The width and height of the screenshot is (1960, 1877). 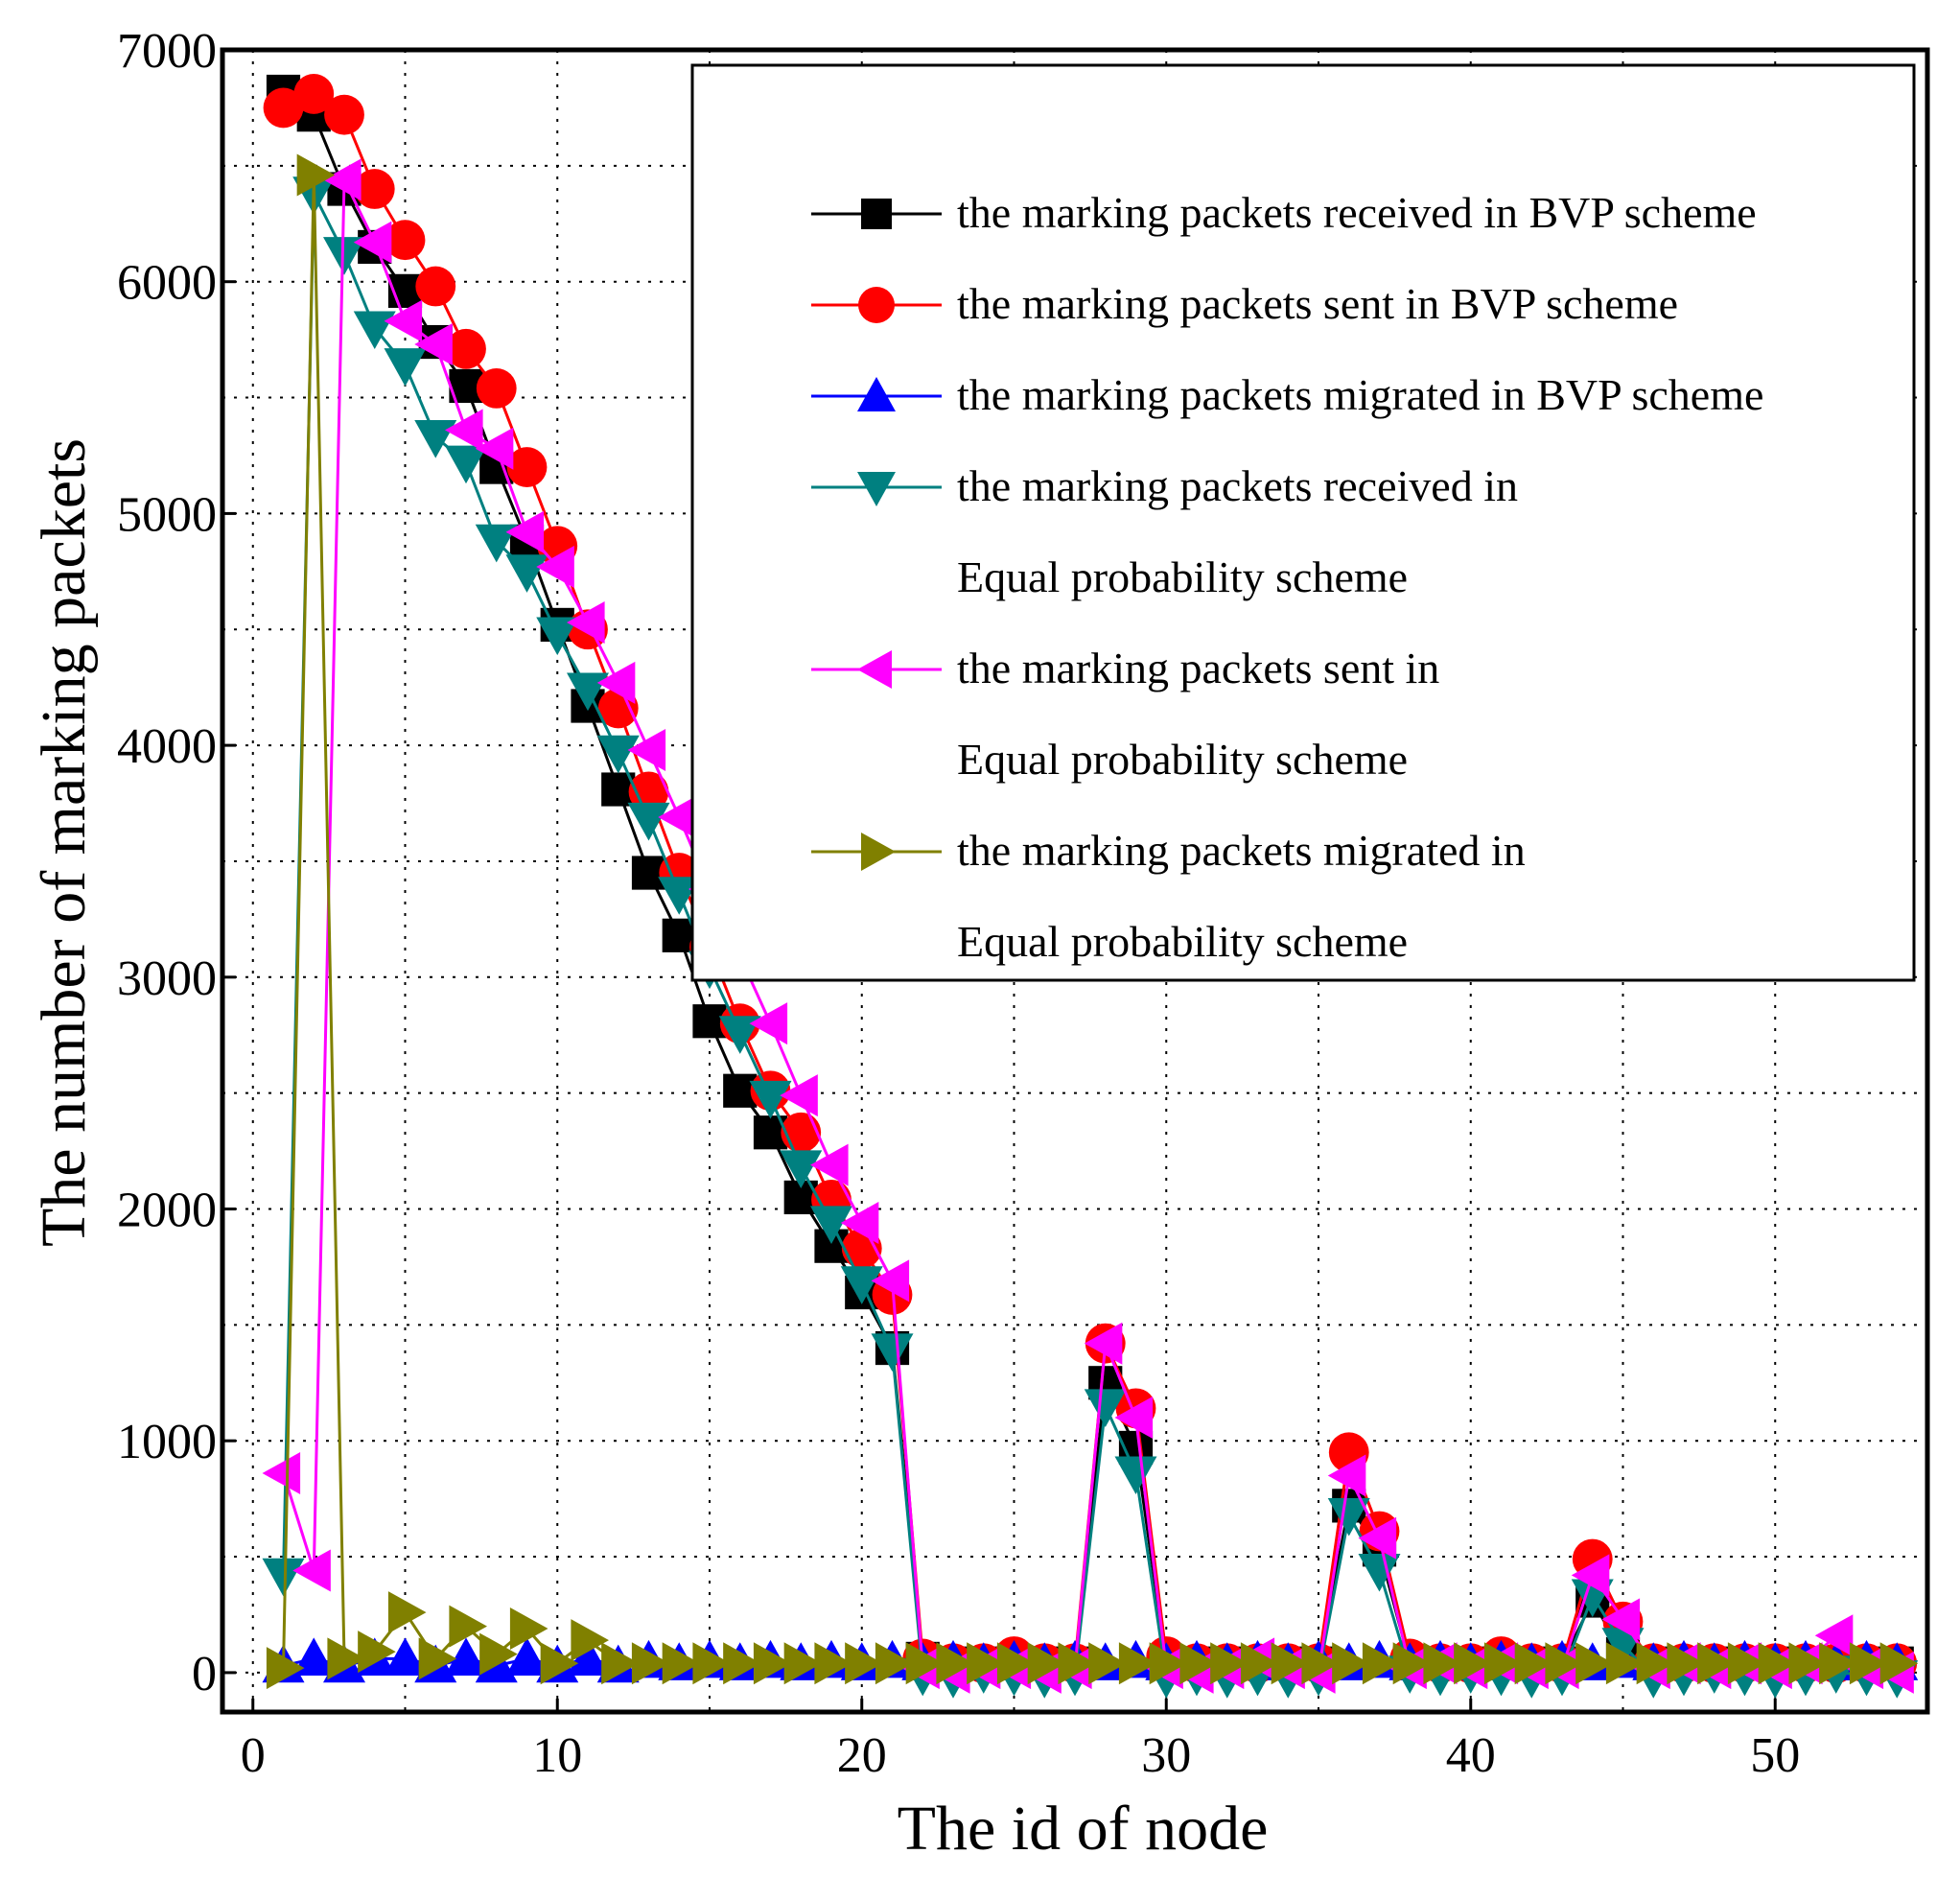 I want to click on y-axis-title: The number of marking packets, so click(x=64, y=843).